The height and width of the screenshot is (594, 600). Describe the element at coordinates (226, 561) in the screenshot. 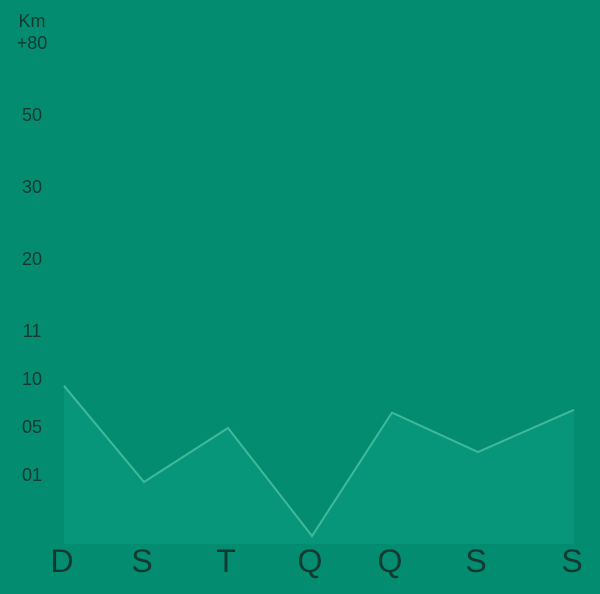

I see `x-tick-label: T` at that location.